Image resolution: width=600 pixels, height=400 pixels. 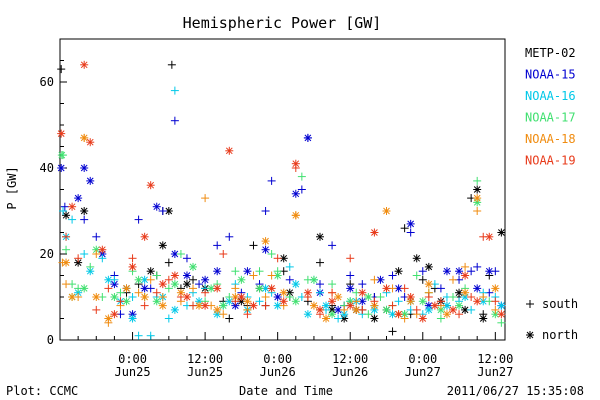 I want to click on x-tick-date-label: Jun26, so click(x=278, y=372).